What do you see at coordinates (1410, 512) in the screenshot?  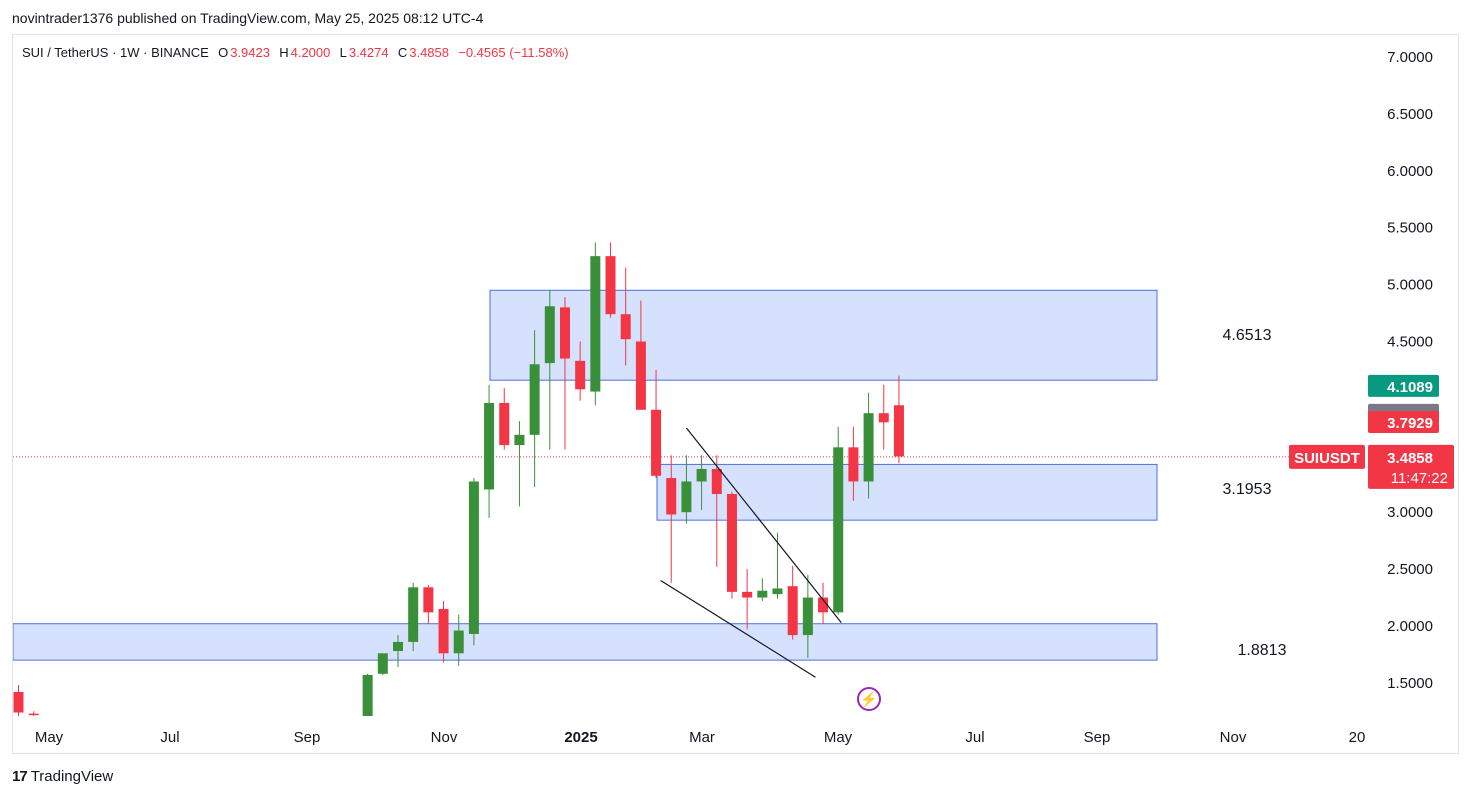 I see `y-tick-label: 3.0000` at bounding box center [1410, 512].